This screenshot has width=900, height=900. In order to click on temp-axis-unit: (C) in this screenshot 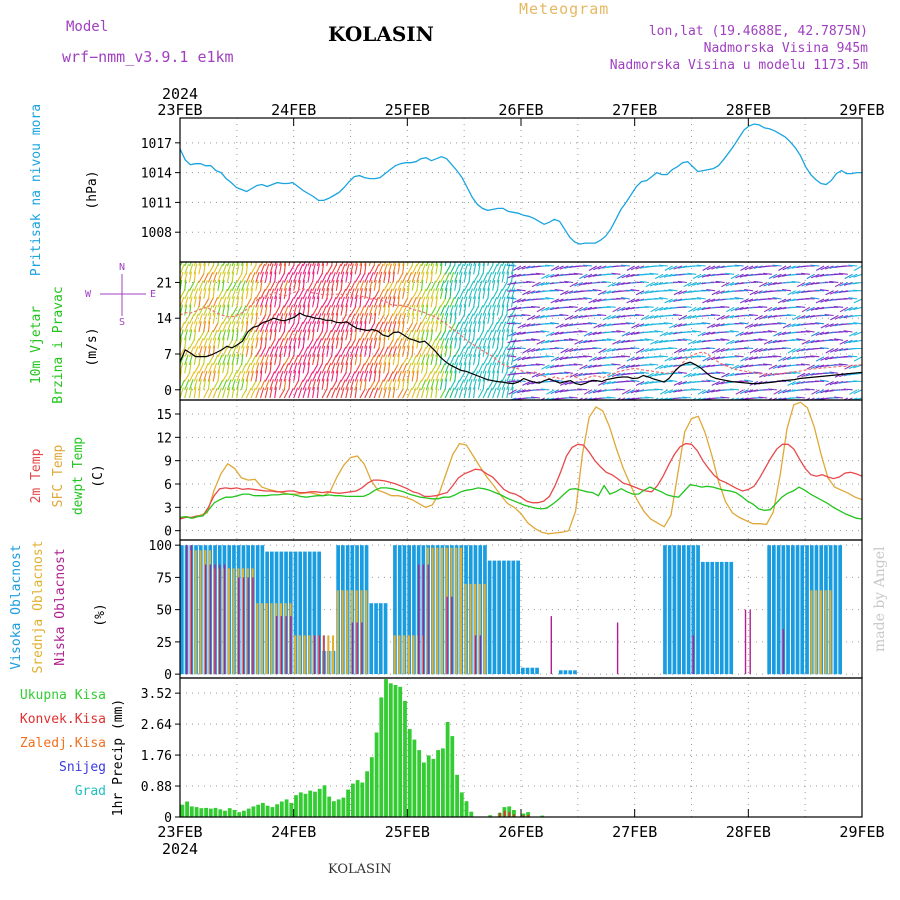, I will do `click(98, 475)`.